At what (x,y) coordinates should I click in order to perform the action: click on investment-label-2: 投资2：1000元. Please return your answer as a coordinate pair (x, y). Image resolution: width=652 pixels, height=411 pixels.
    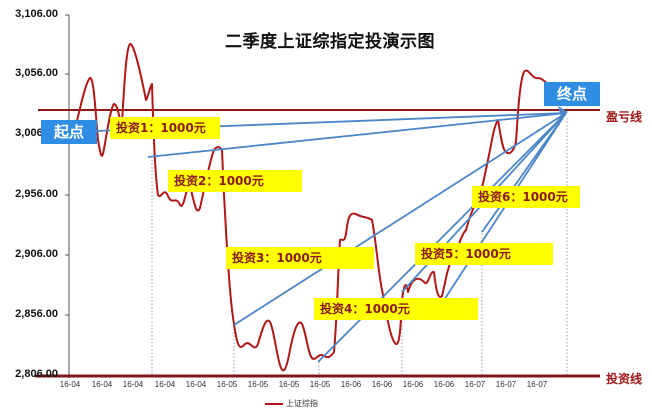
    Looking at the image, I should click on (235, 181).